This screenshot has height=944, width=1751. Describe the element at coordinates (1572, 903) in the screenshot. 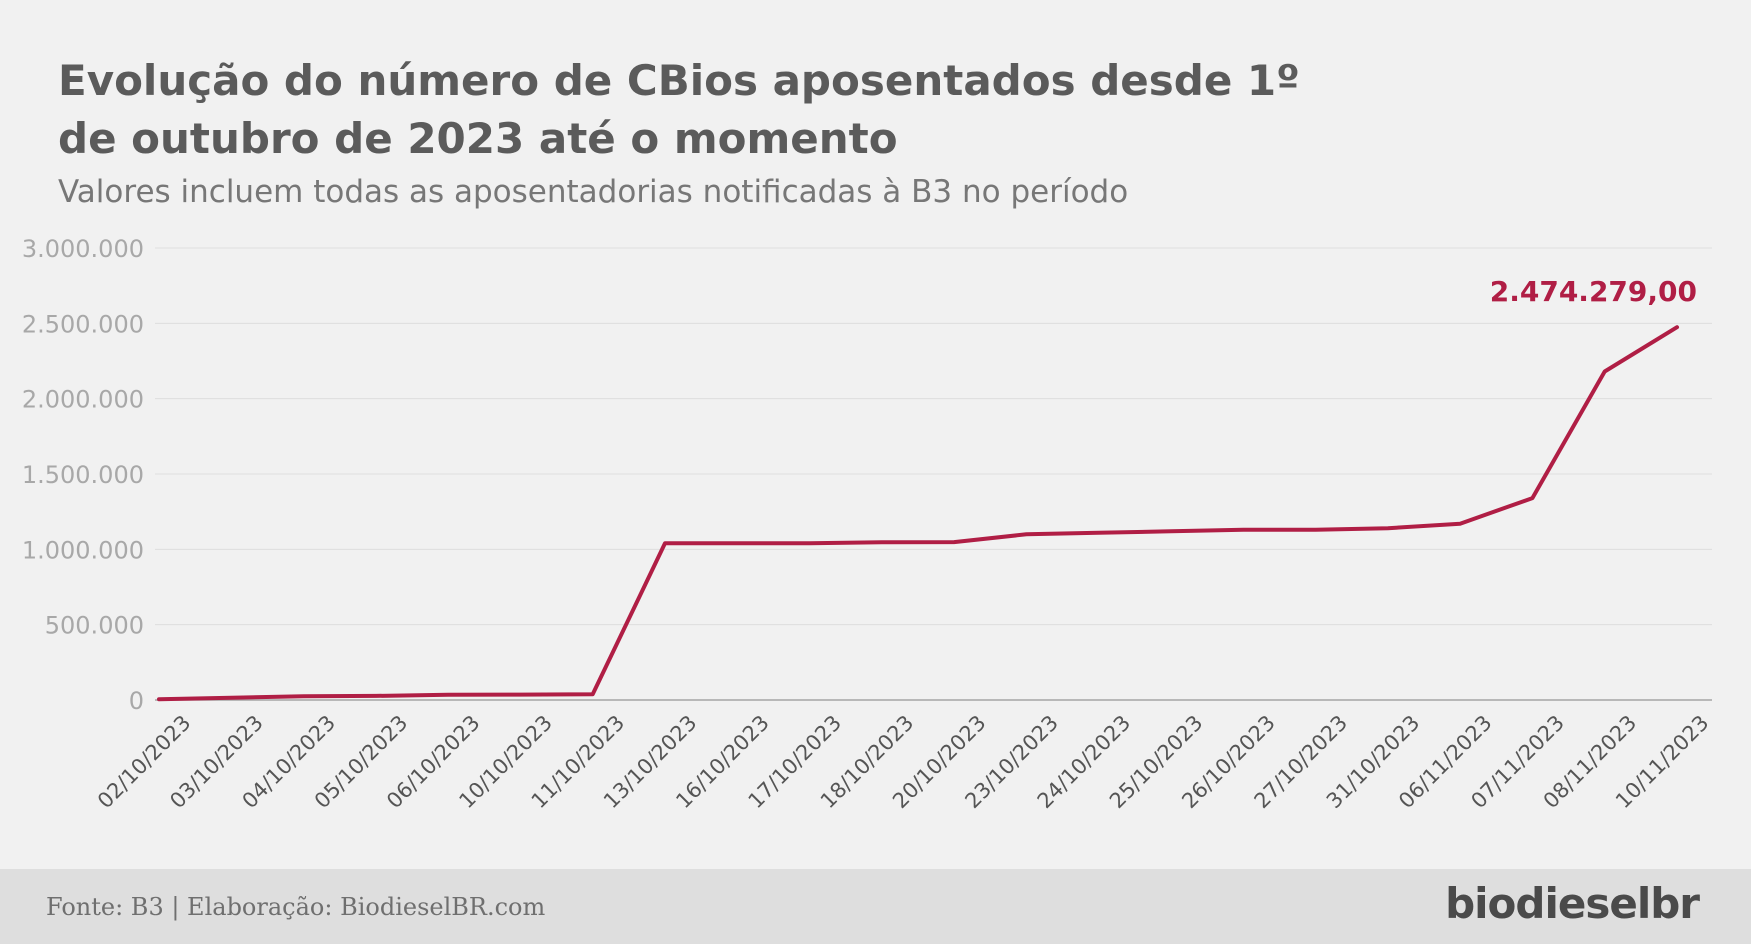

I see `brand-logo: biodieselbr` at that location.